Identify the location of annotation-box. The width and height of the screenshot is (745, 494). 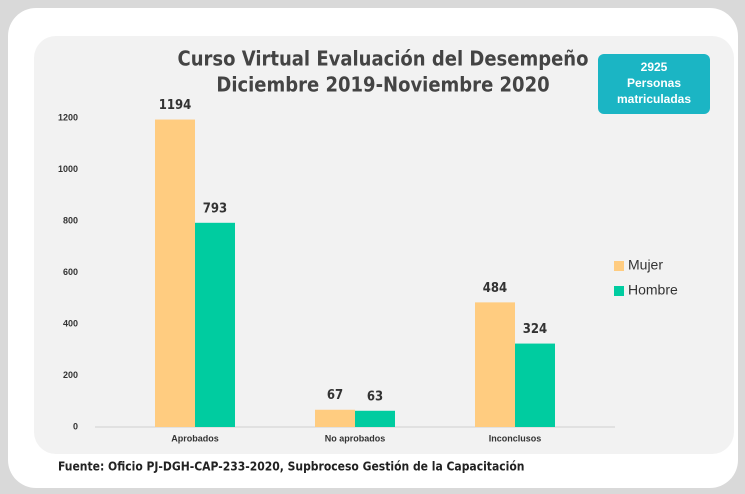
(654, 84).